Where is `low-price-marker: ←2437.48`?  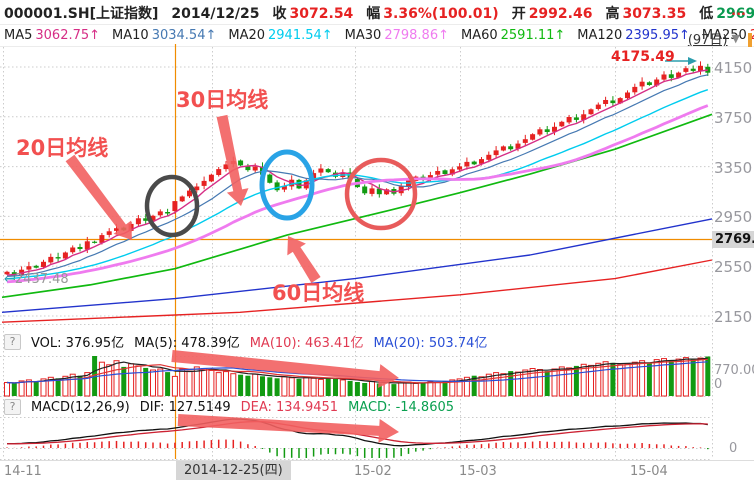
low-price-marker: ←2437.48 is located at coordinates (36, 279).